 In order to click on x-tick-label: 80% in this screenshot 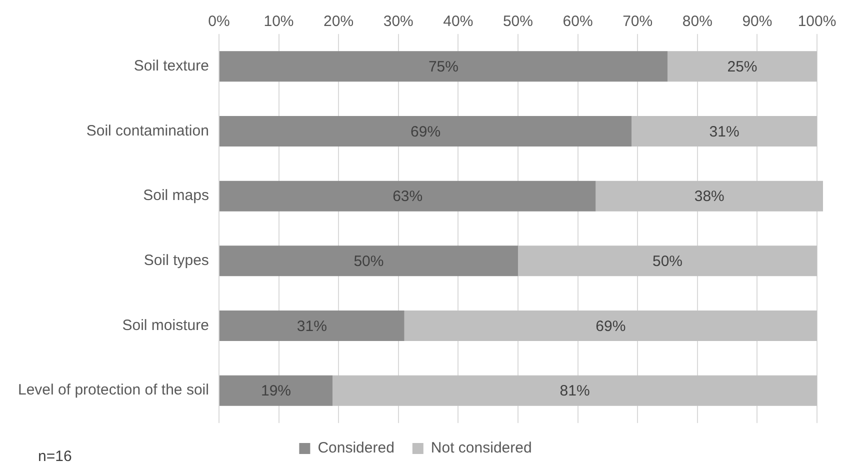, I will do `click(697, 21)`.